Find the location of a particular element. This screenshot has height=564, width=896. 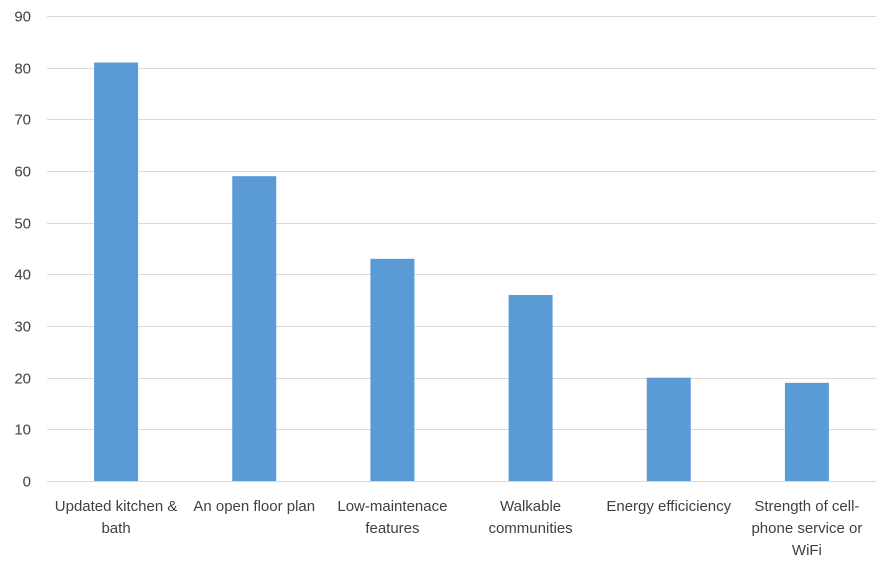

x-category-label: Walkable communities is located at coordinates (530, 517).